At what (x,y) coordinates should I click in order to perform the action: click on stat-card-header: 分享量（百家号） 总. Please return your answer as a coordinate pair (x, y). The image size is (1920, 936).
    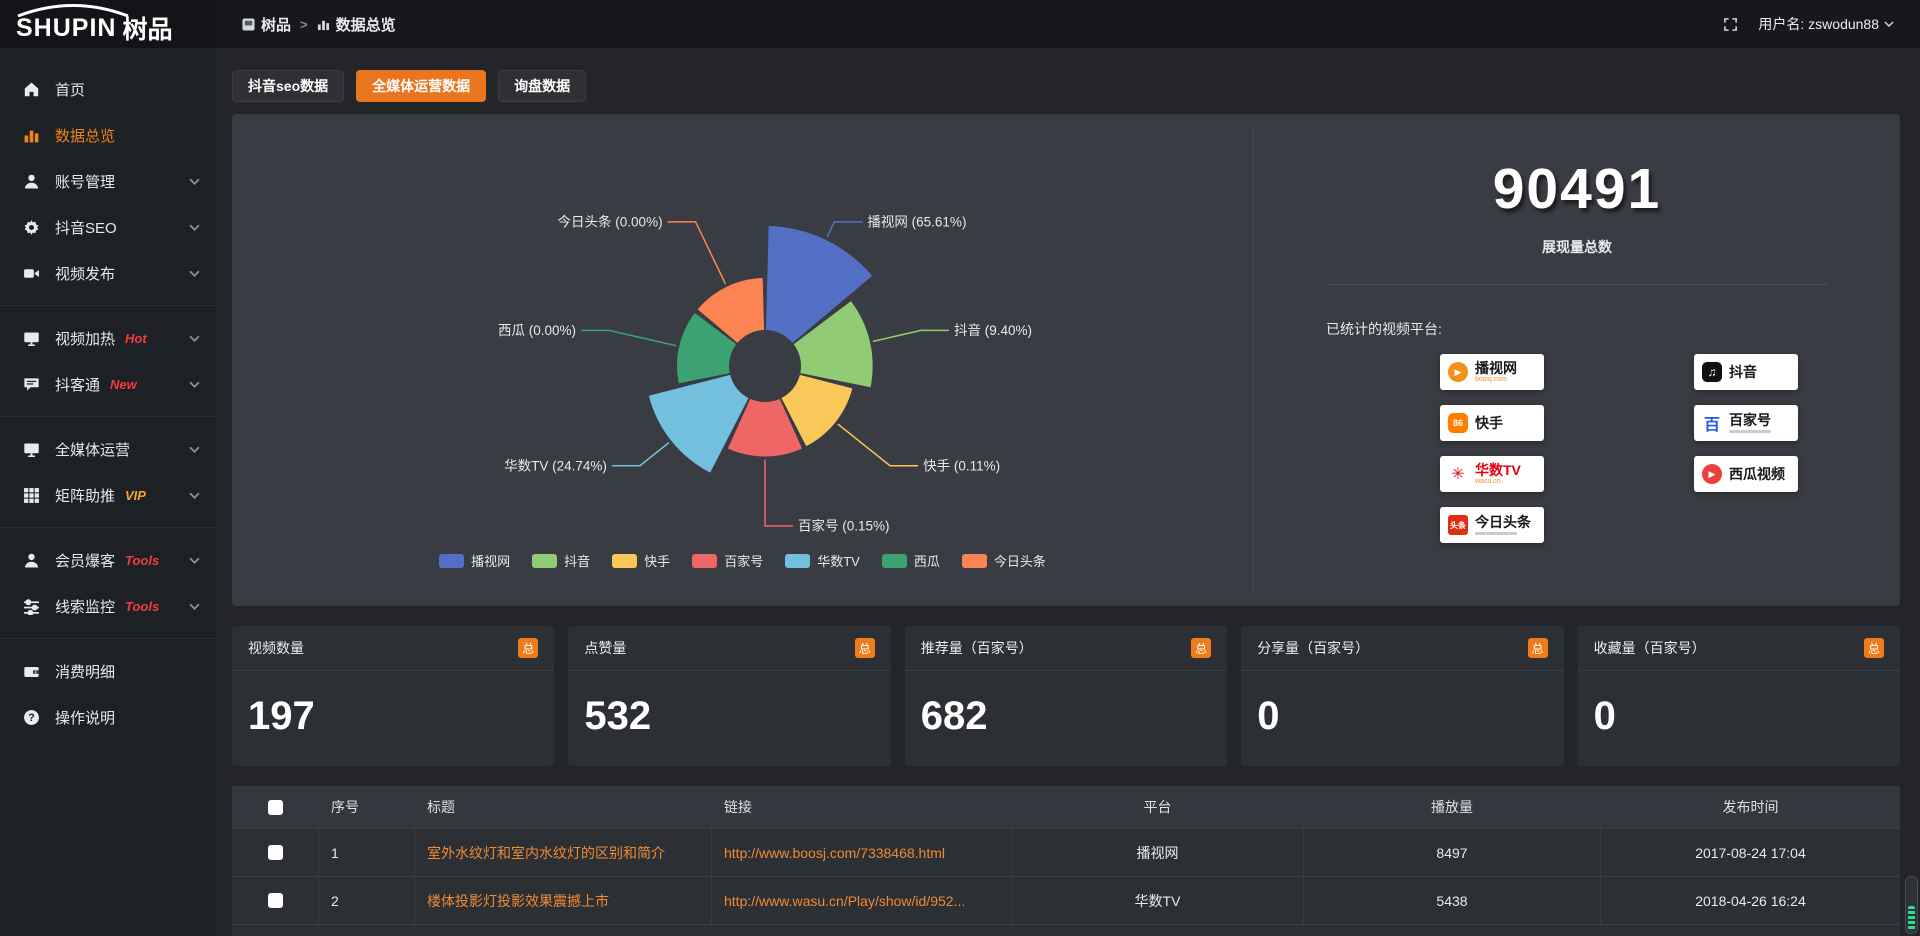
    Looking at the image, I should click on (1402, 648).